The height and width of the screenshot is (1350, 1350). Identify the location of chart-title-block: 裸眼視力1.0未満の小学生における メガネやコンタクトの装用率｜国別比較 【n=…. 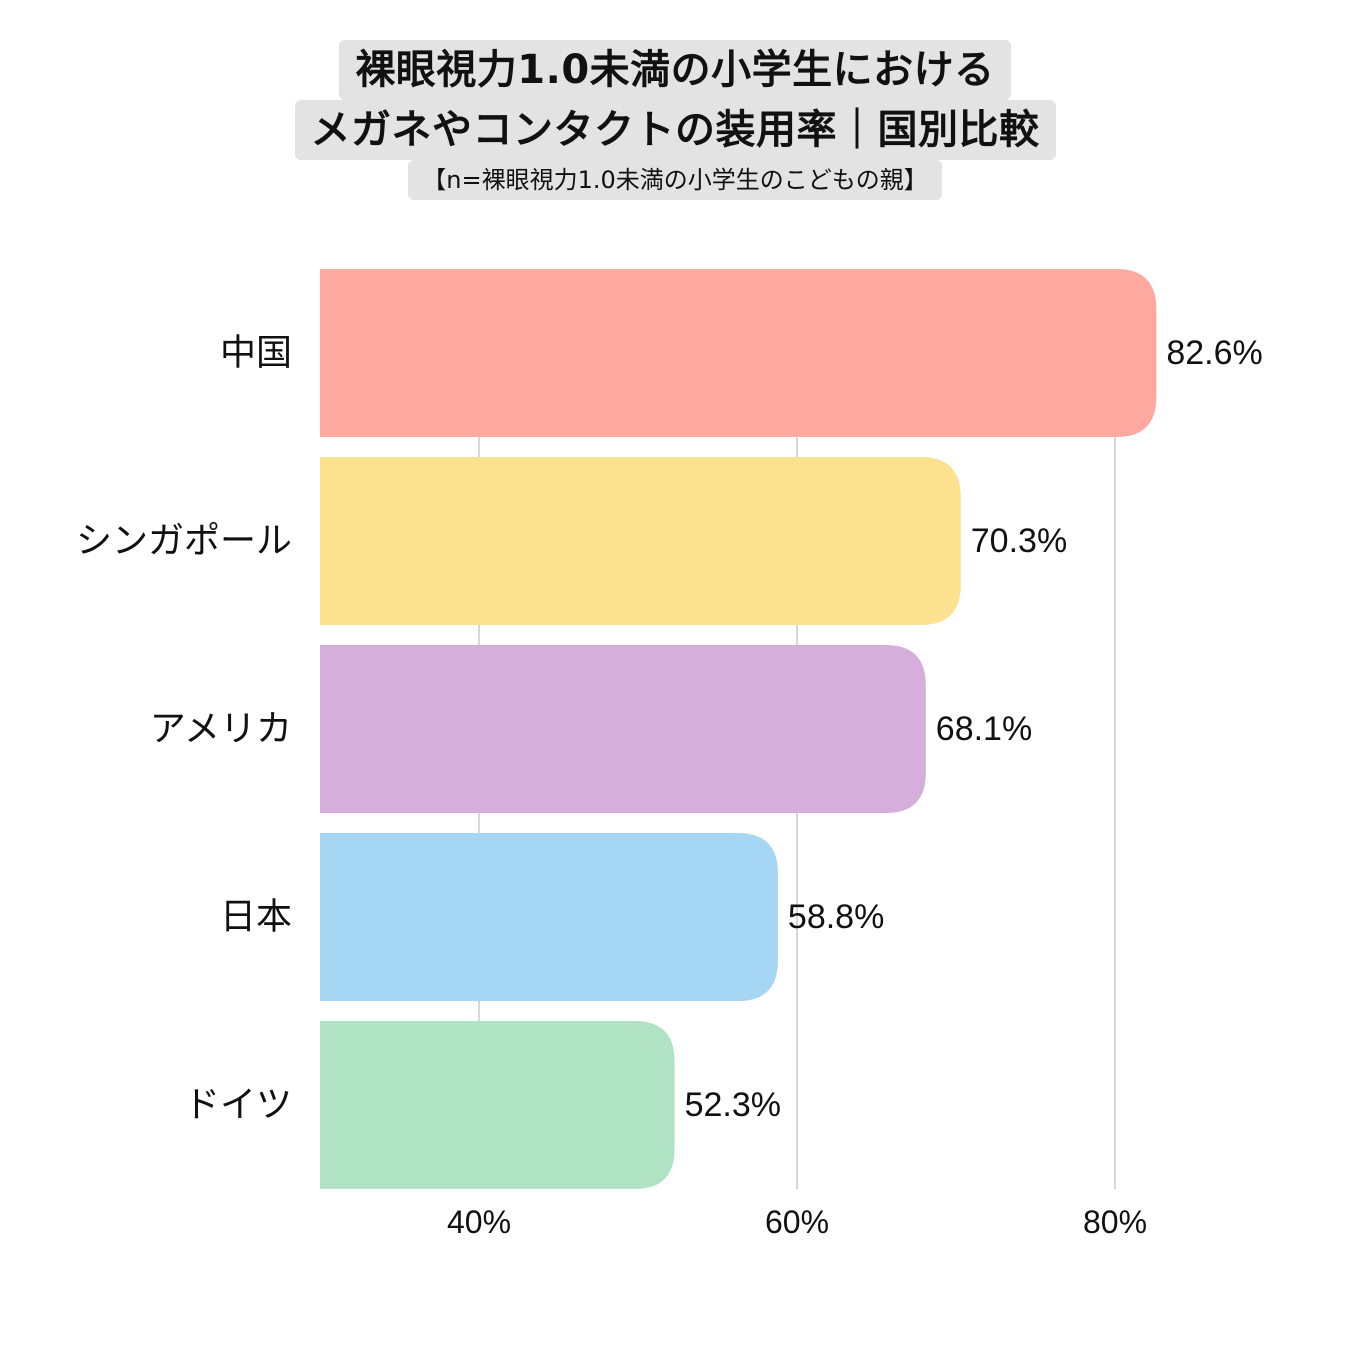
(675, 120).